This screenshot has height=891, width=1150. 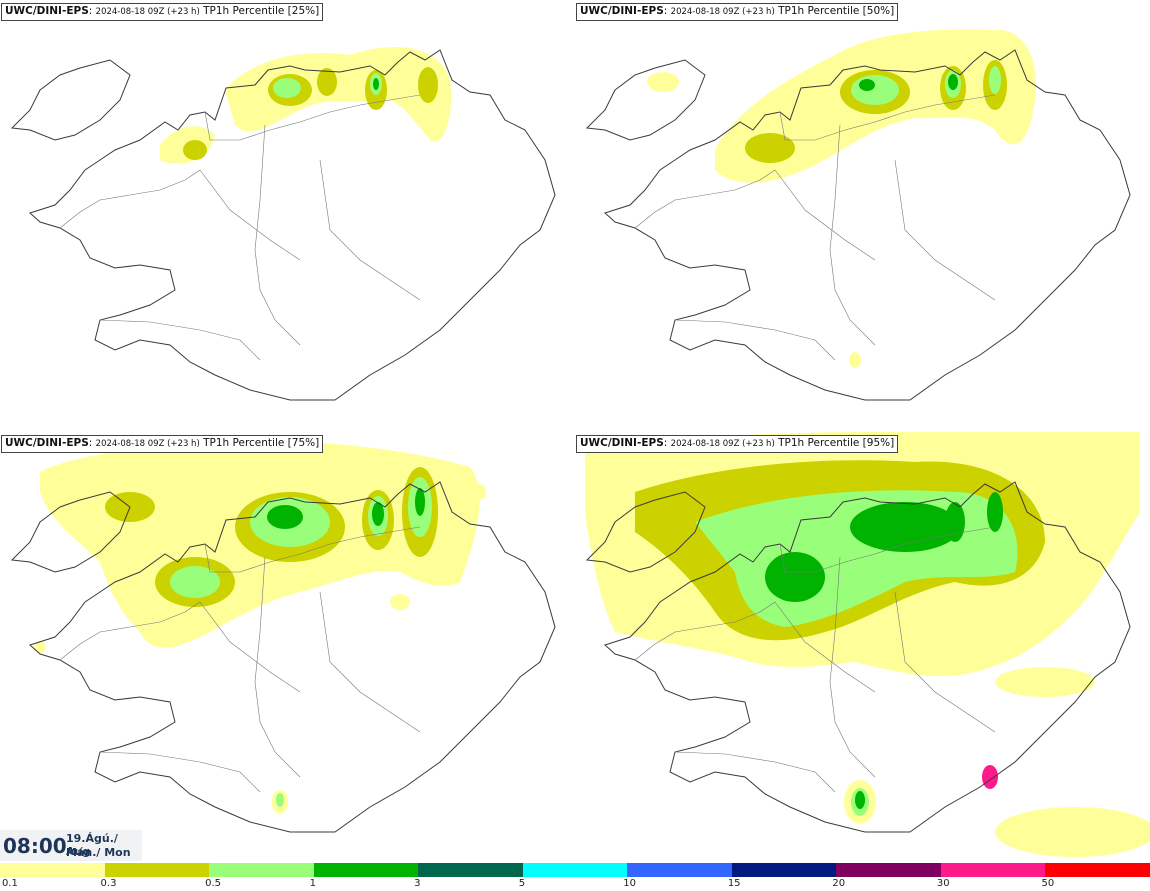 What do you see at coordinates (10, 883) in the screenshot?
I see `legend-tick-label: 0.1` at bounding box center [10, 883].